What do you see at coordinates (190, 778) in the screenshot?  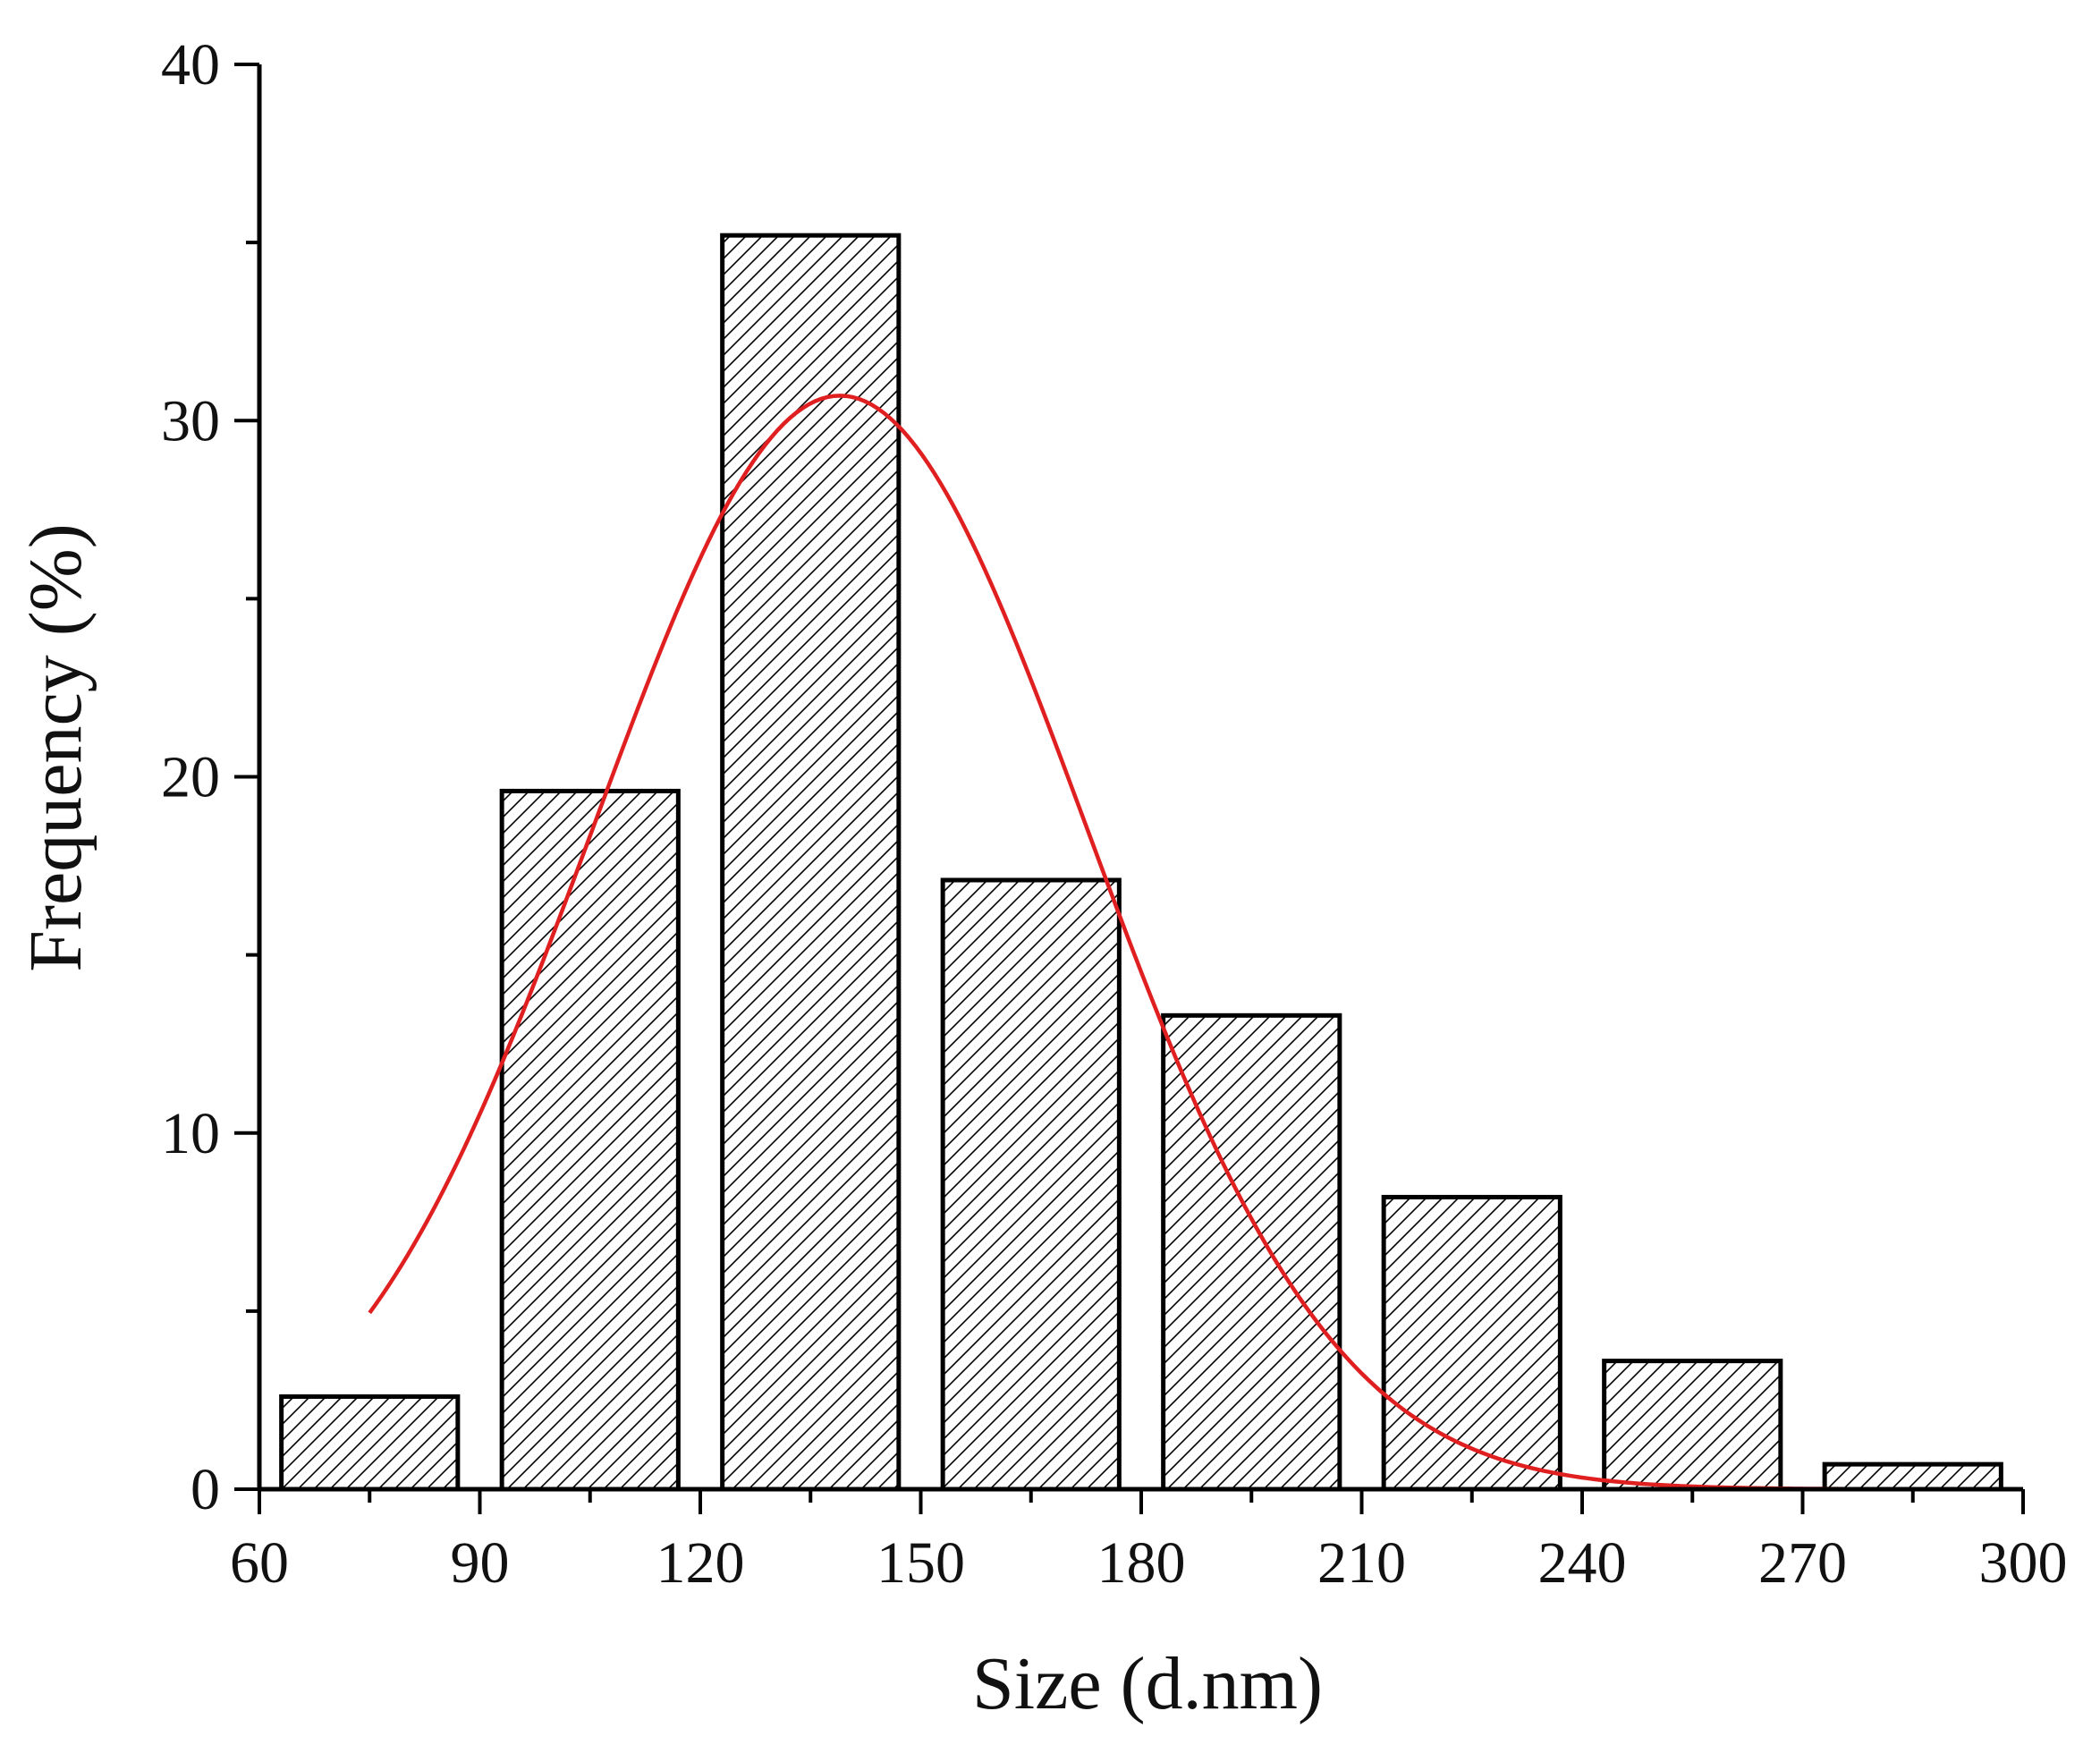 I see `y-tick-label: 20` at bounding box center [190, 778].